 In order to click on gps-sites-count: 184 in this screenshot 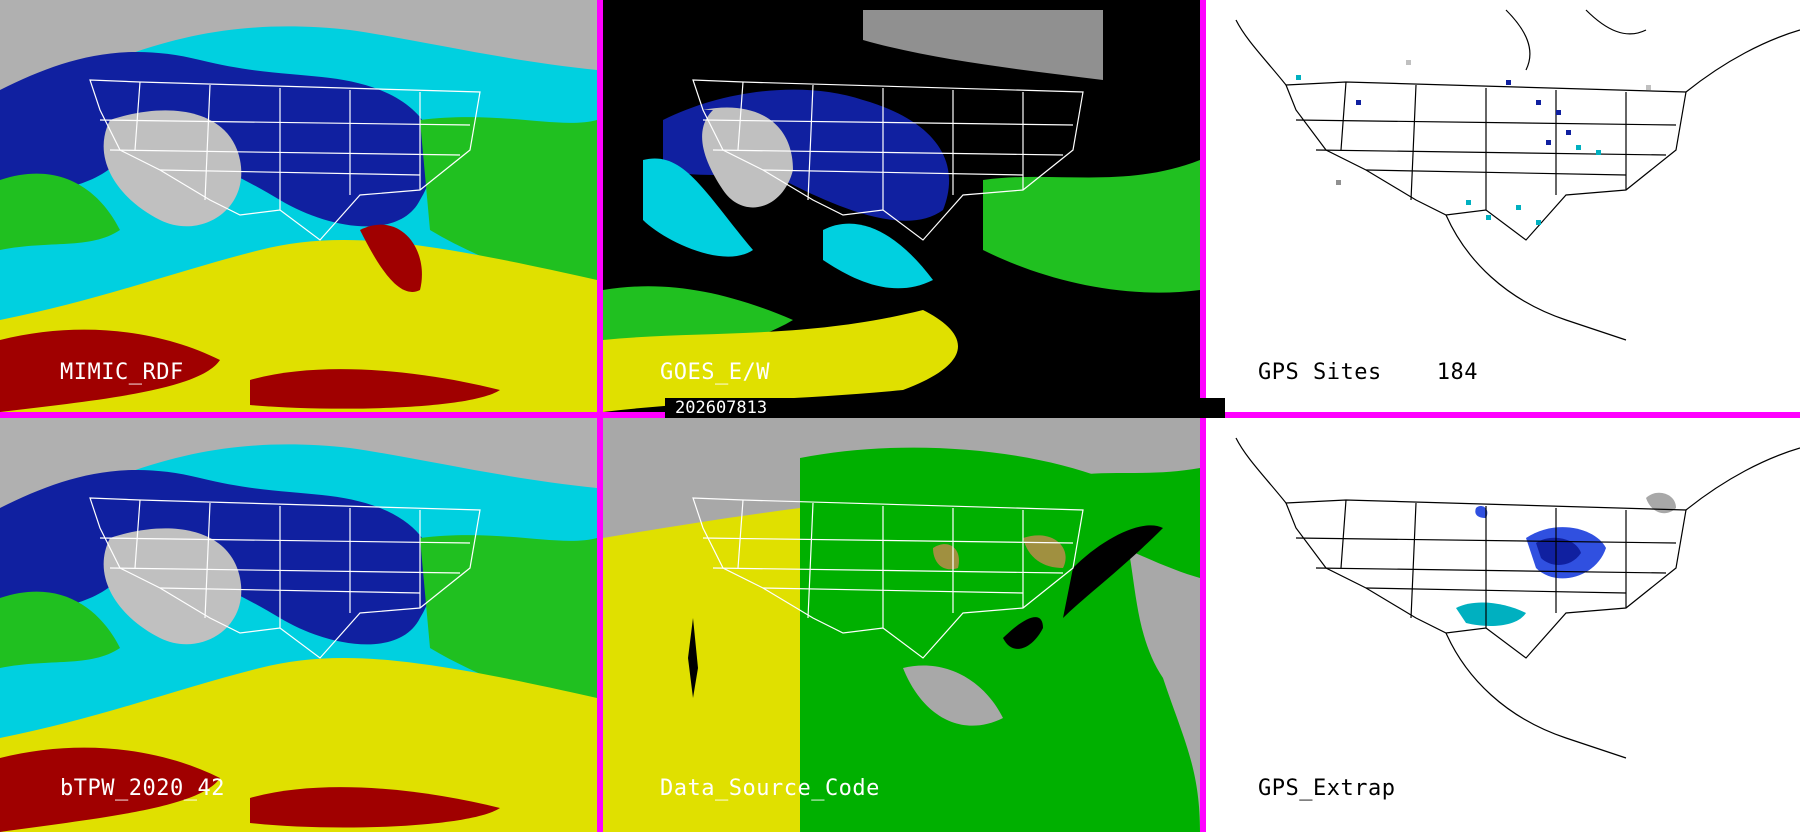, I will do `click(1457, 372)`.